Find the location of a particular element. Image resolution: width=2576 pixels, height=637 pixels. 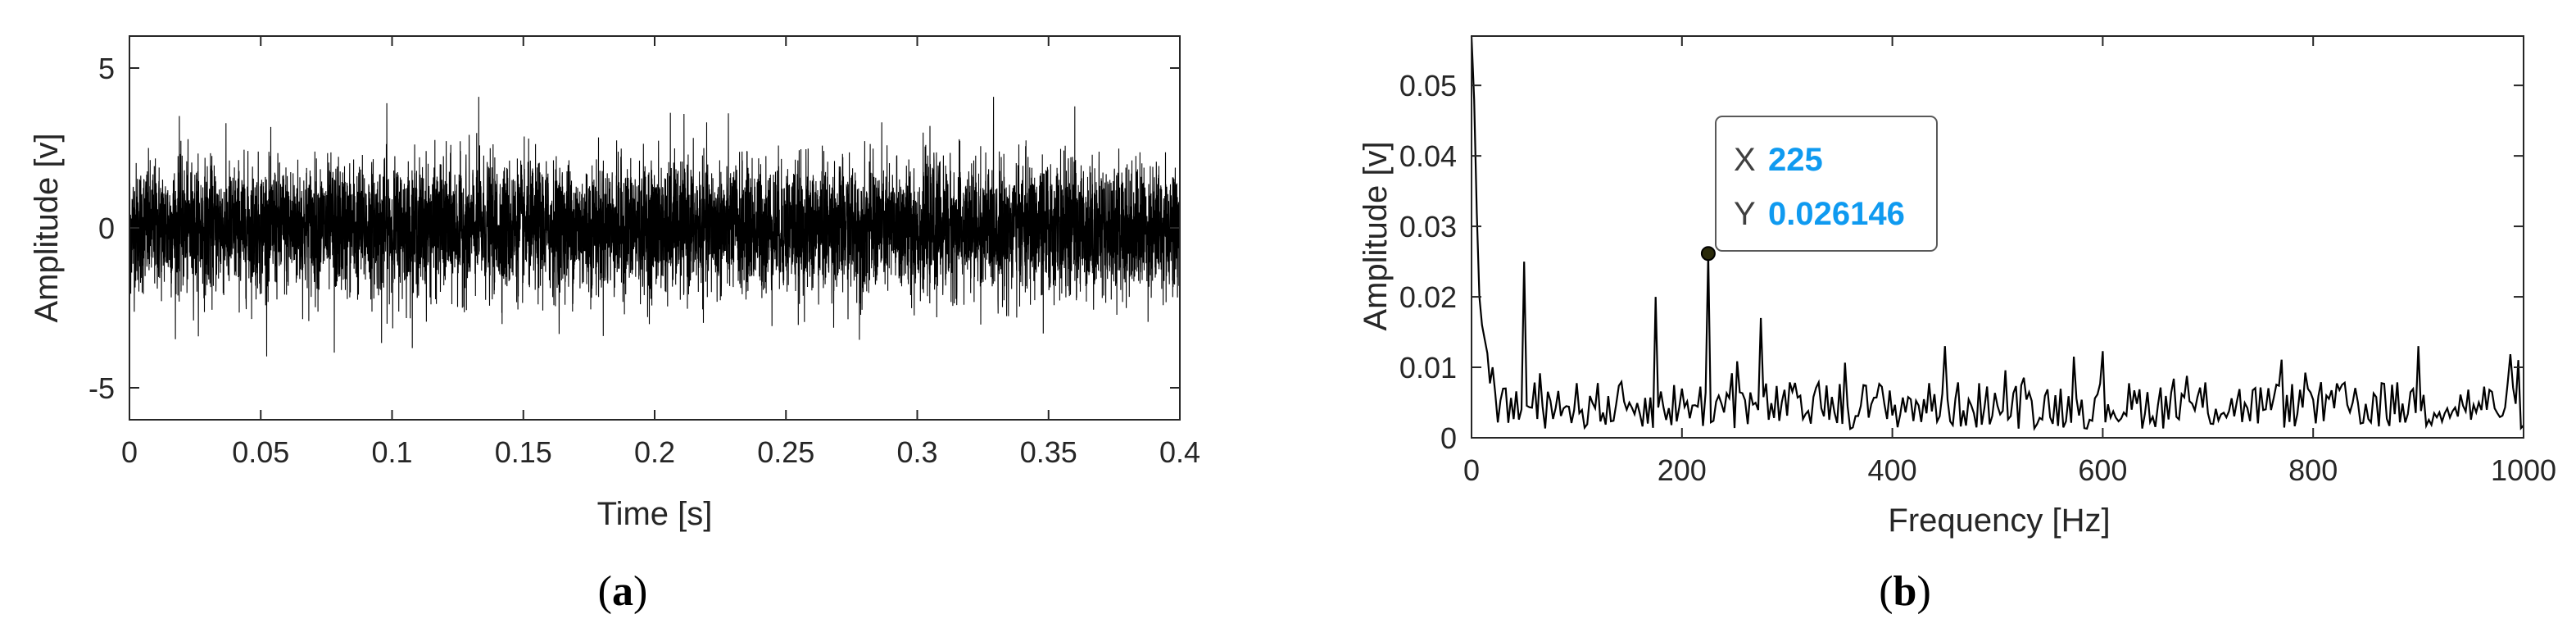

panel-b-y-tick-label: 0.05 is located at coordinates (1428, 85).